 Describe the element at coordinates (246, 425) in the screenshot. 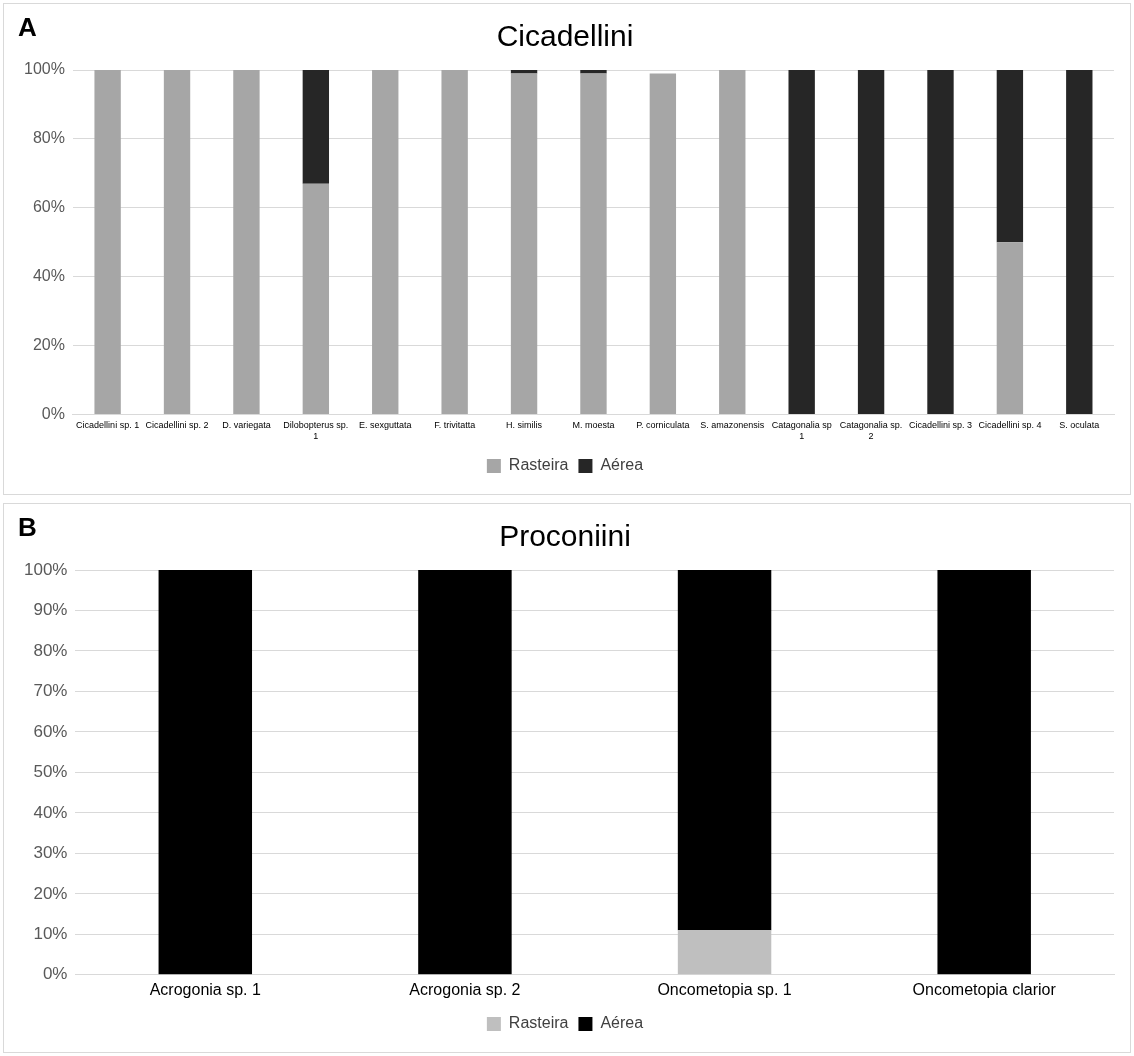

I see `x-tick-label: D. variegata` at that location.